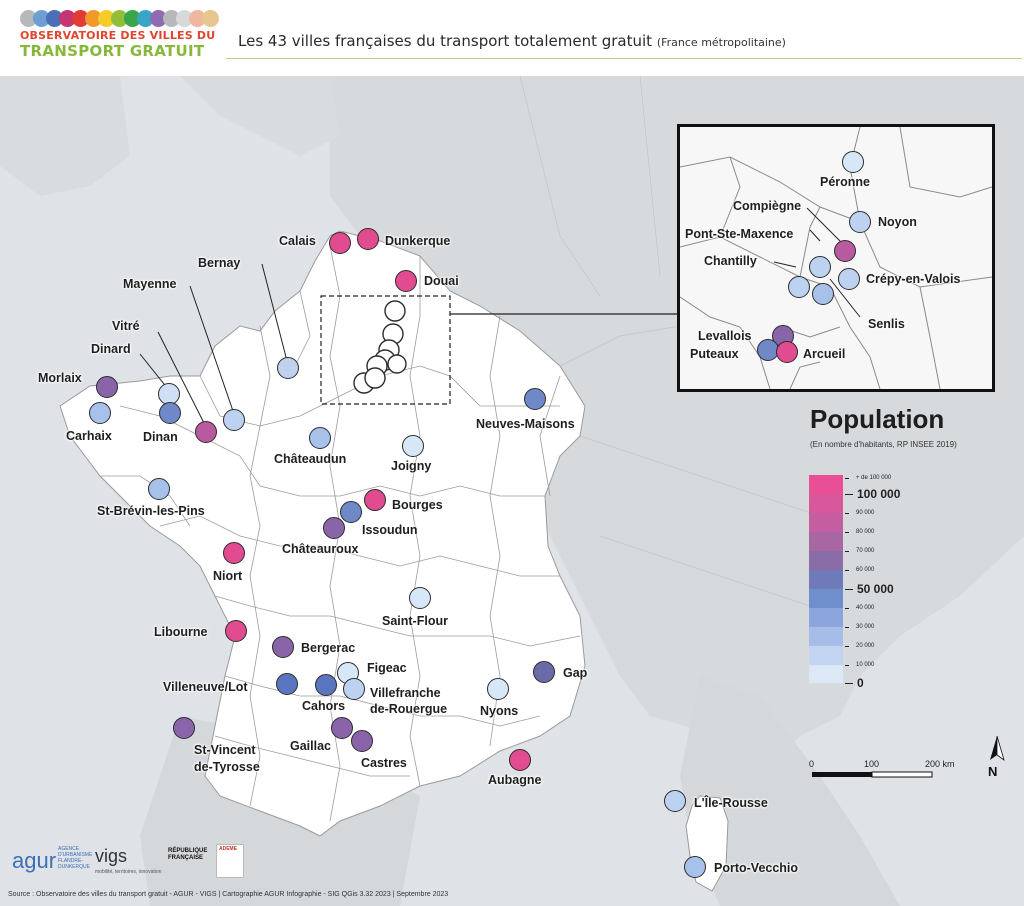  Describe the element at coordinates (188, 854) in the screenshot. I see `republique-francaise-logo: RÉPUBLIQUE FRANÇAISE` at that location.